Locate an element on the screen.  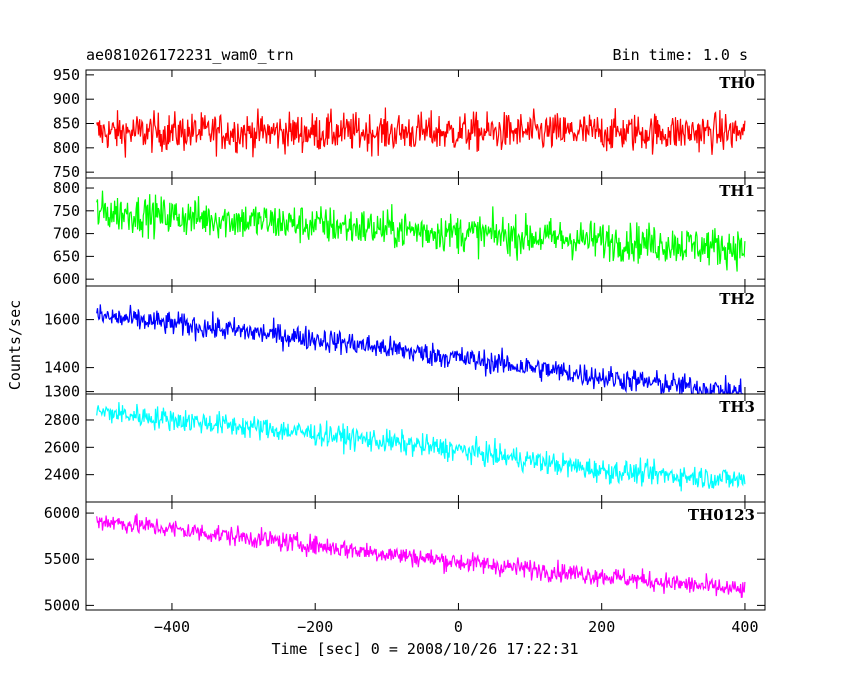
series-th0 is located at coordinates (421, 132).